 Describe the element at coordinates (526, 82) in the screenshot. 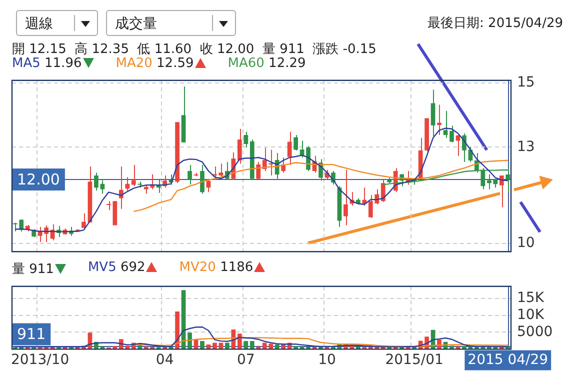

I see `y-tick-label: 15` at that location.